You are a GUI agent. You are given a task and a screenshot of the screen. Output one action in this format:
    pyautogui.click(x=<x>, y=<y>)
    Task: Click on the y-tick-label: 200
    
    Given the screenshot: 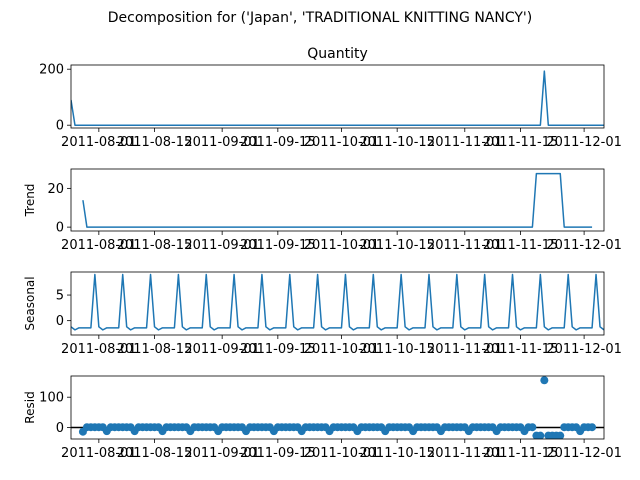 What is the action you would take?
    pyautogui.click(x=51, y=70)
    